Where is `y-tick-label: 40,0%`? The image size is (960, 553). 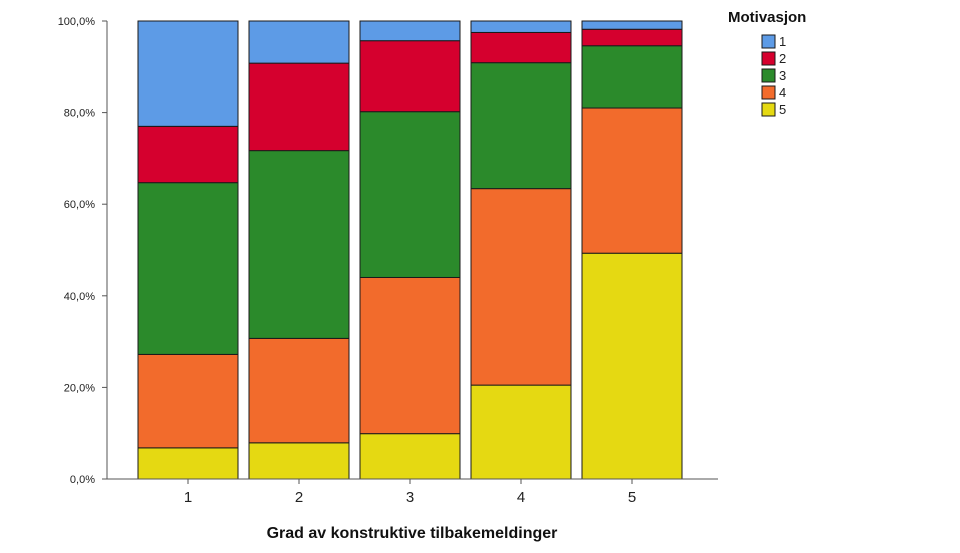 y-tick-label: 40,0% is located at coordinates (79, 297).